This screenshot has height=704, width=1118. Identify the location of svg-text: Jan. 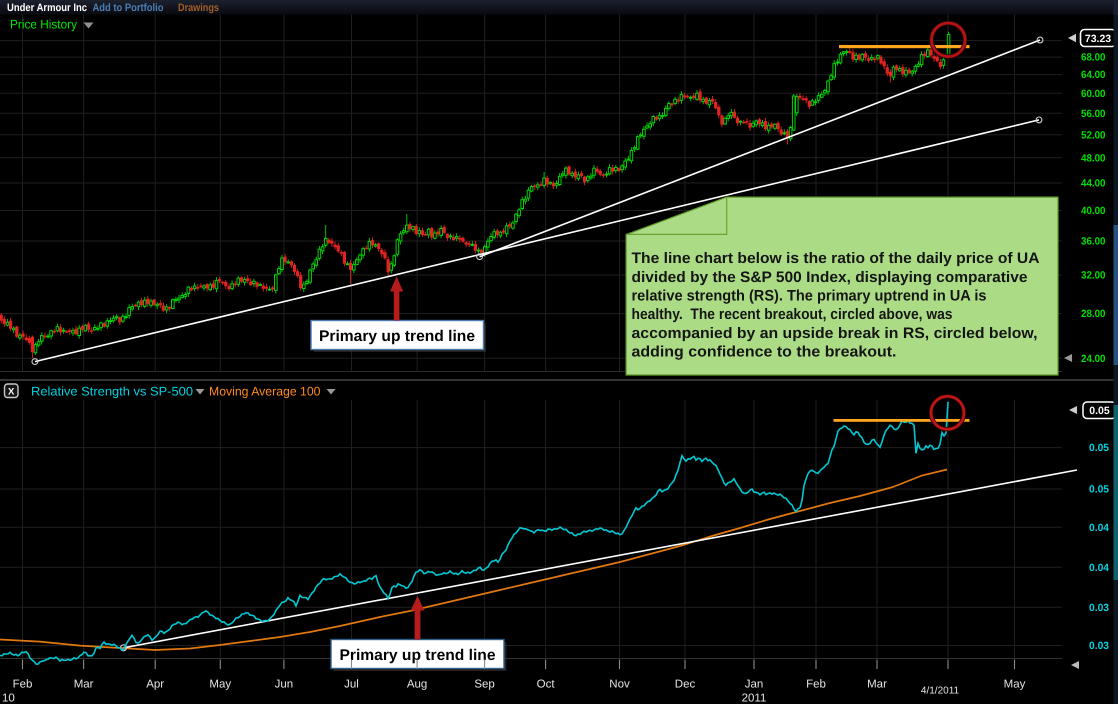
(754, 685).